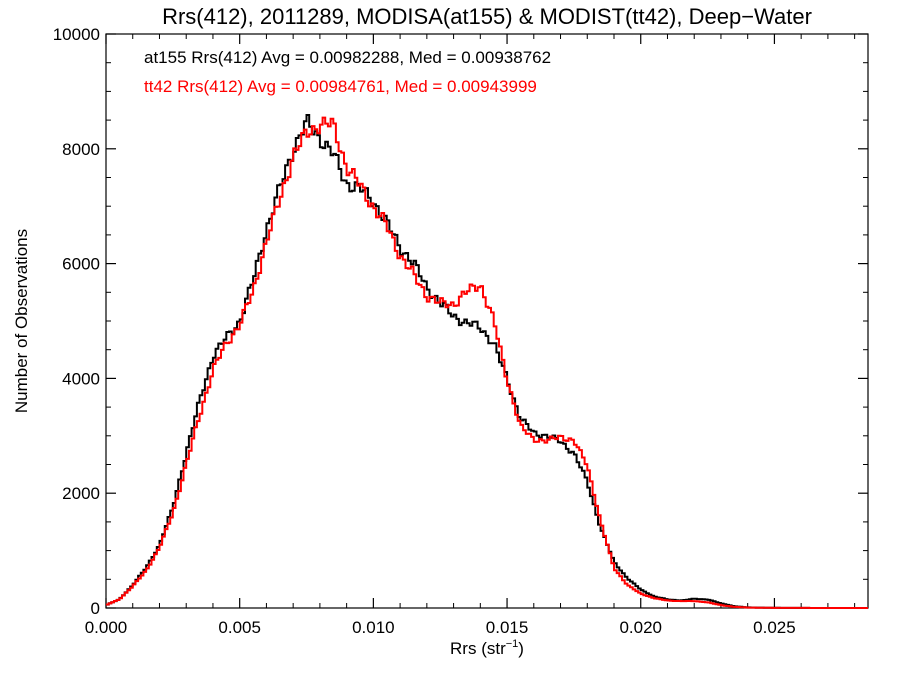 Image resolution: width=900 pixels, height=675 pixels. Describe the element at coordinates (81, 149) in the screenshot. I see `y-tick-label: 8000` at that location.